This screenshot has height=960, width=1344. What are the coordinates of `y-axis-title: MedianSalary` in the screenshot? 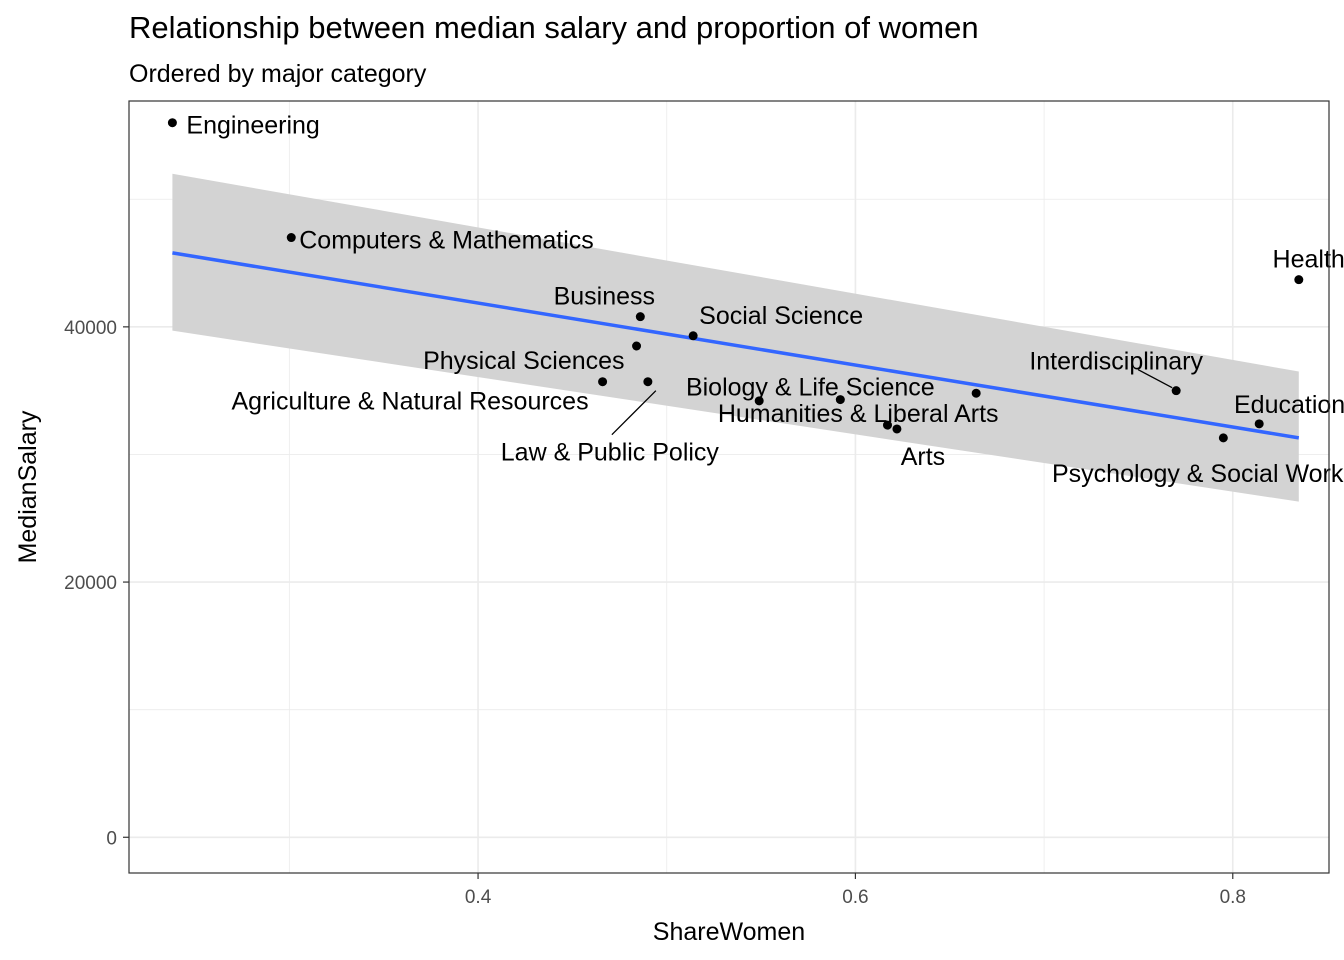 It's located at (28, 486).